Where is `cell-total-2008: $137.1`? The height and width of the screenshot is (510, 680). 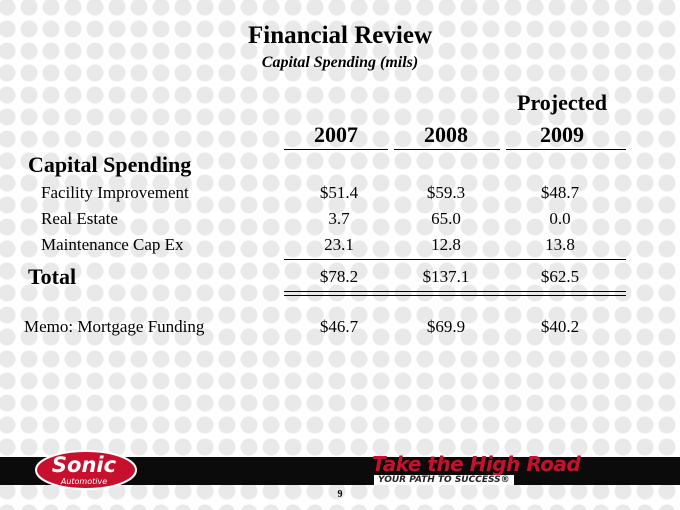 cell-total-2008: $137.1 is located at coordinates (446, 276).